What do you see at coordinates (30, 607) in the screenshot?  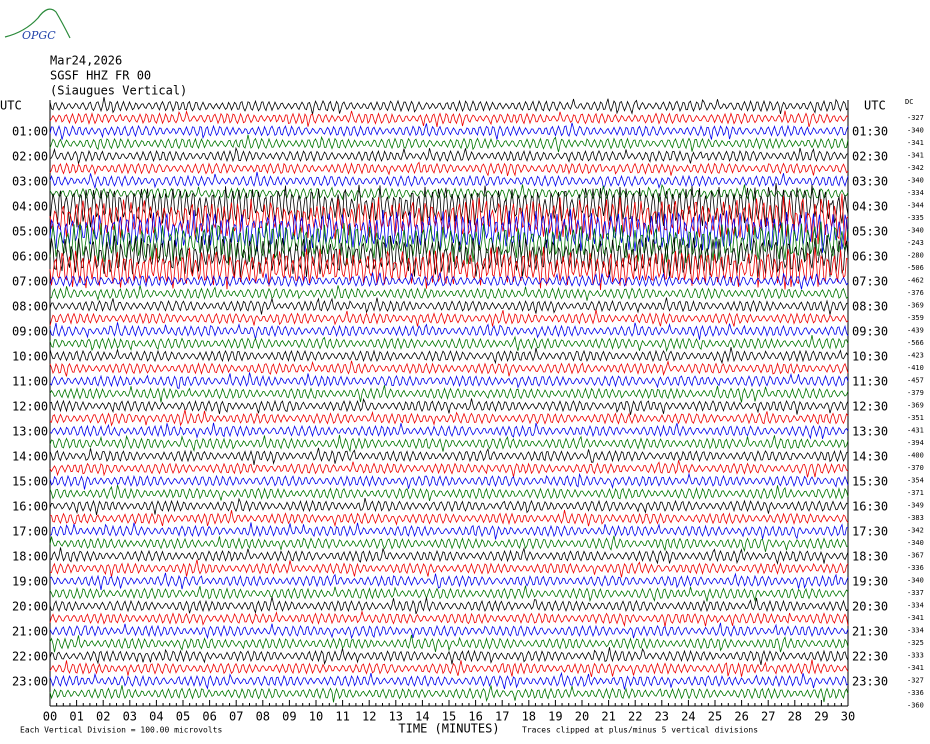 I see `hour-label-left: 20:00` at bounding box center [30, 607].